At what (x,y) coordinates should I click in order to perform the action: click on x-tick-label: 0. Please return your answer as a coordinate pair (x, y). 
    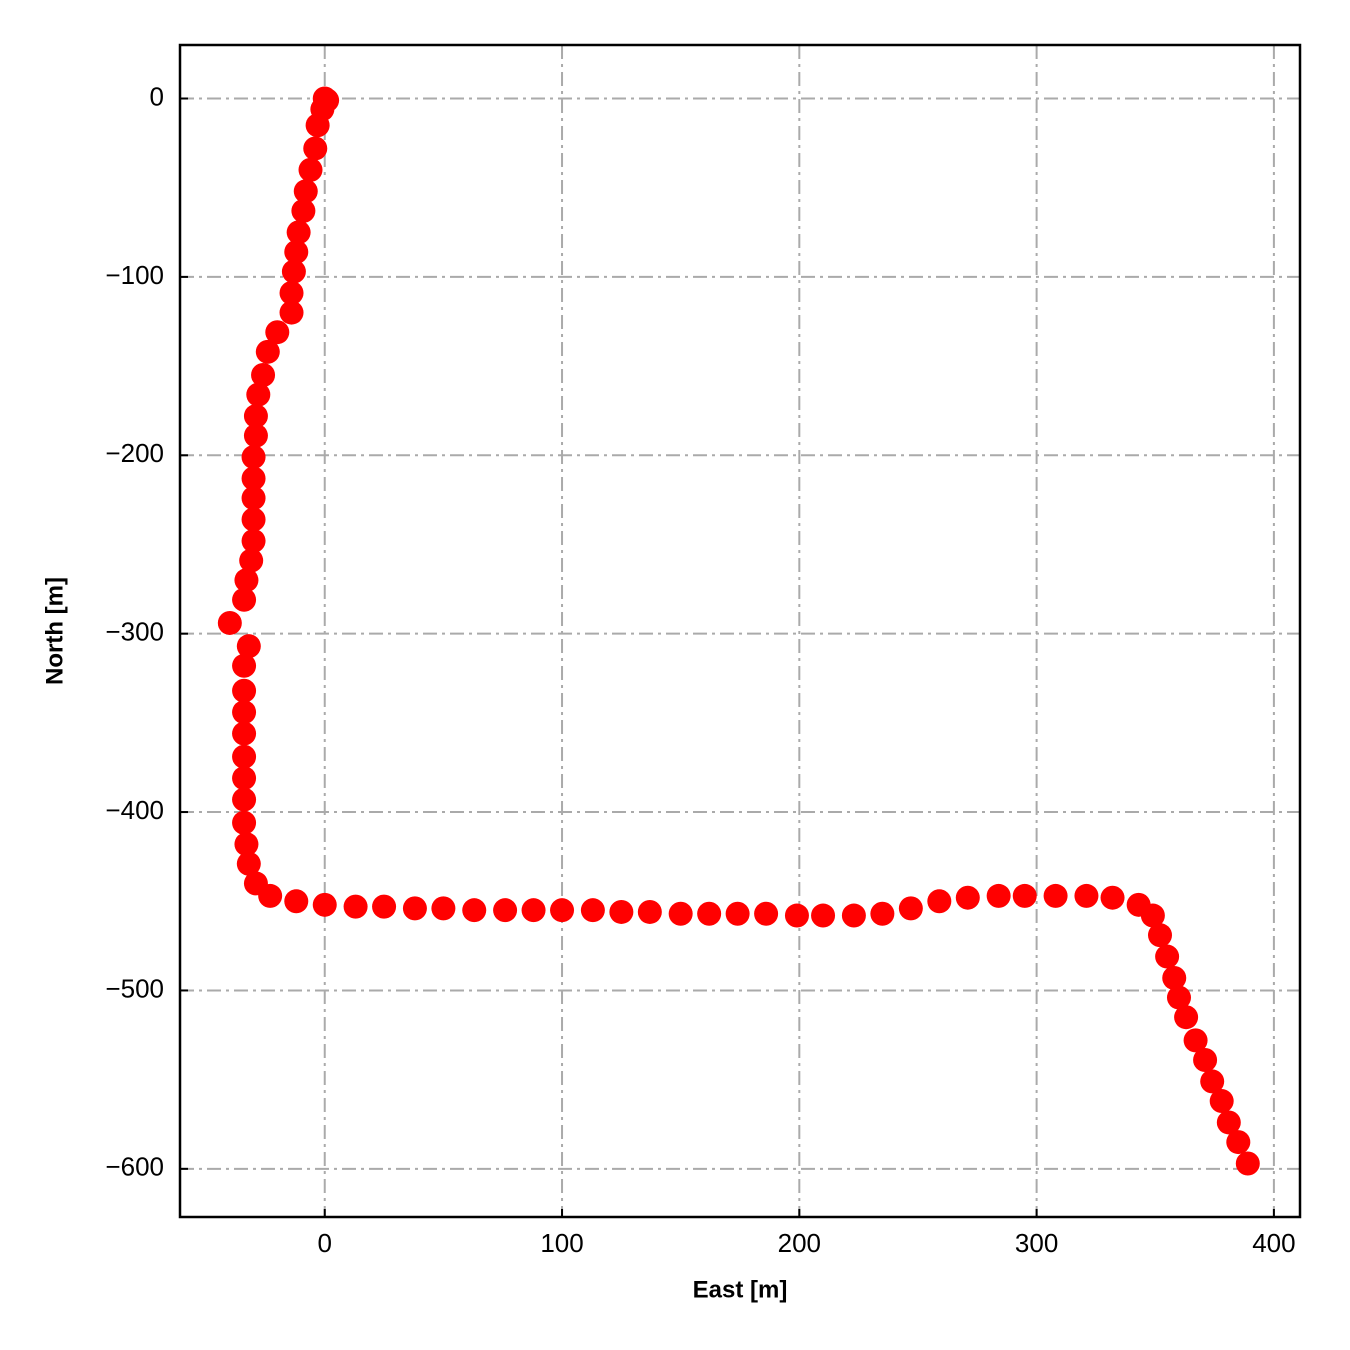
    Looking at the image, I should click on (325, 1243).